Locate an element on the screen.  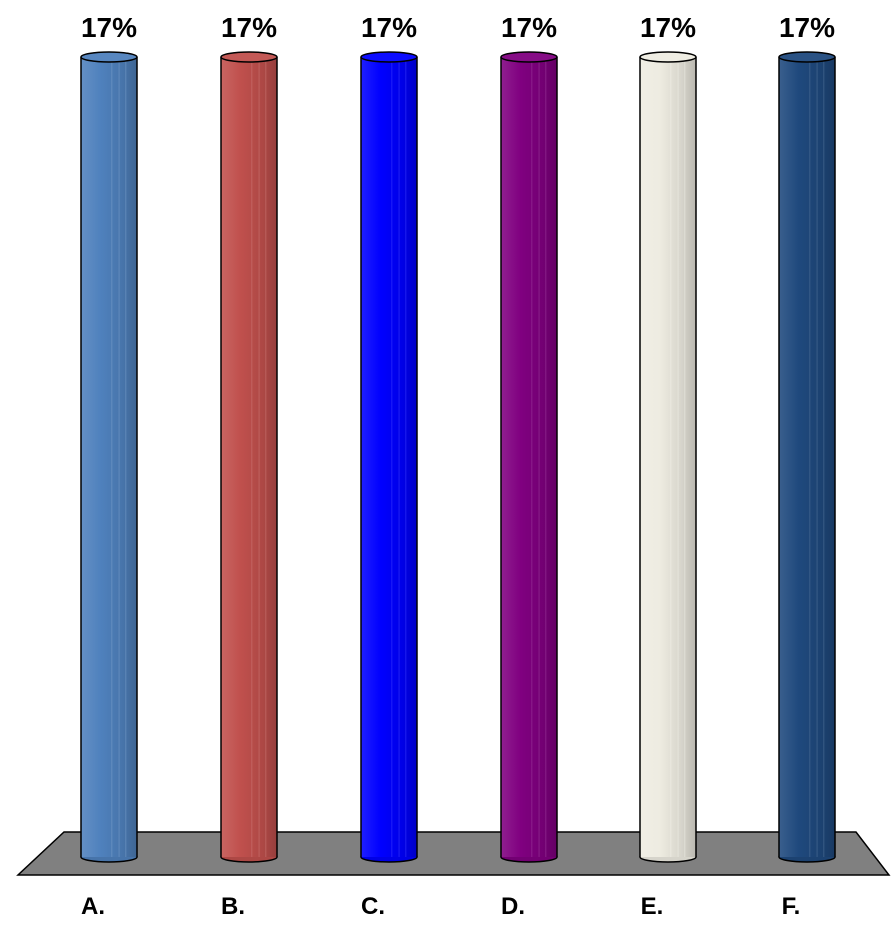
category-labels-group: A. B. C. D. E. F. is located at coordinates (440, 906).